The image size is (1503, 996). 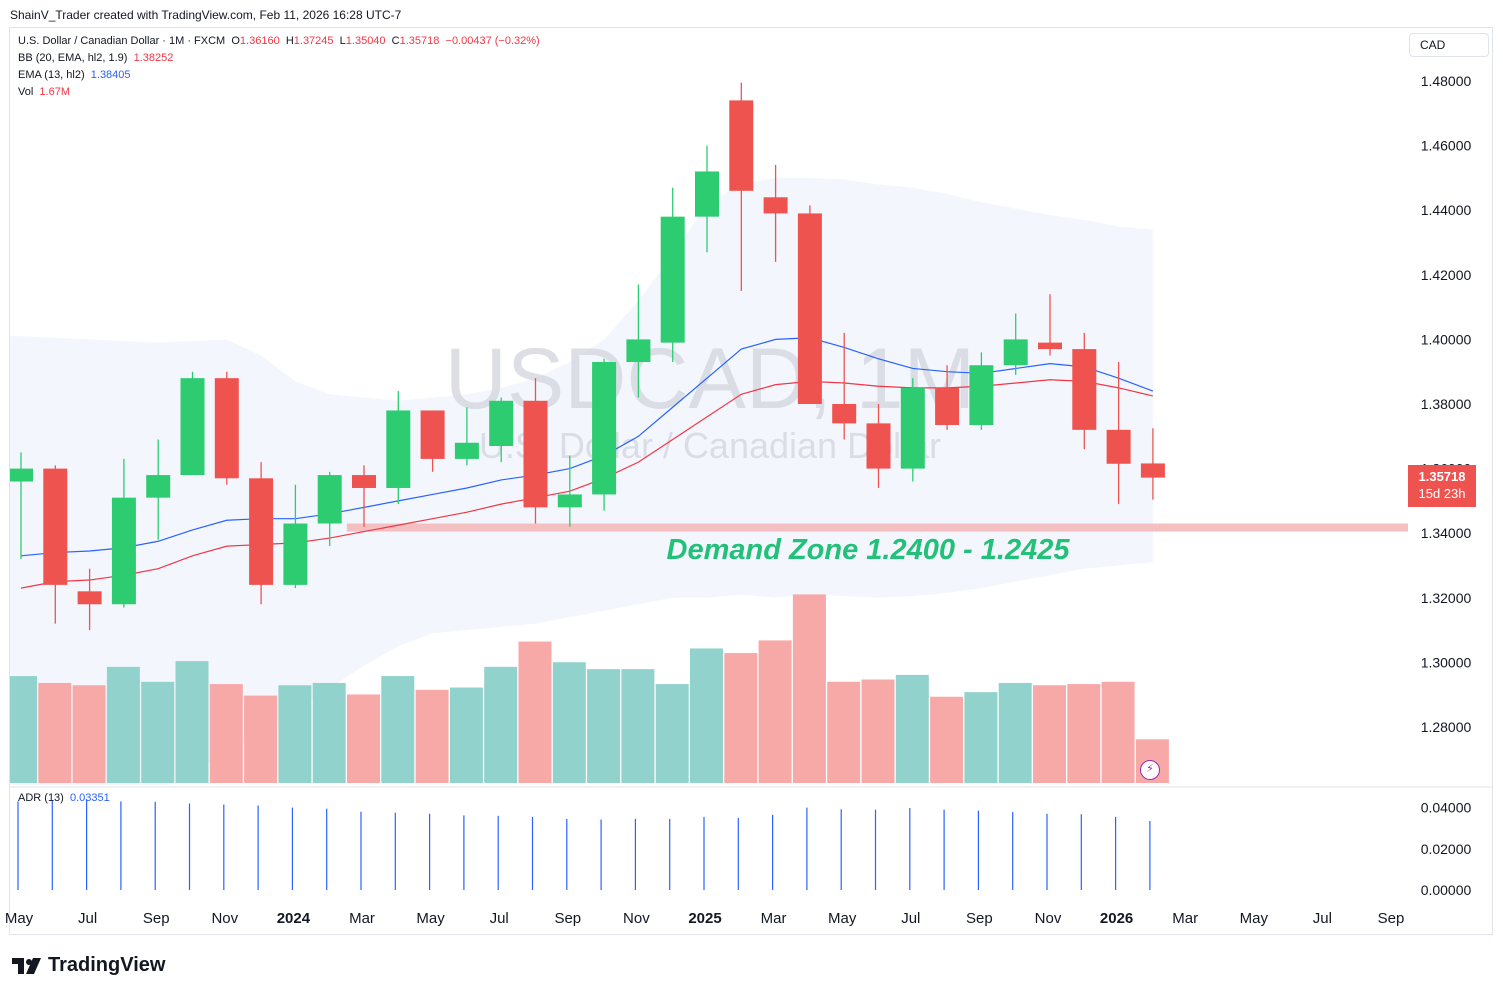 What do you see at coordinates (1116, 918) in the screenshot?
I see `x-tick-label: 2026` at bounding box center [1116, 918].